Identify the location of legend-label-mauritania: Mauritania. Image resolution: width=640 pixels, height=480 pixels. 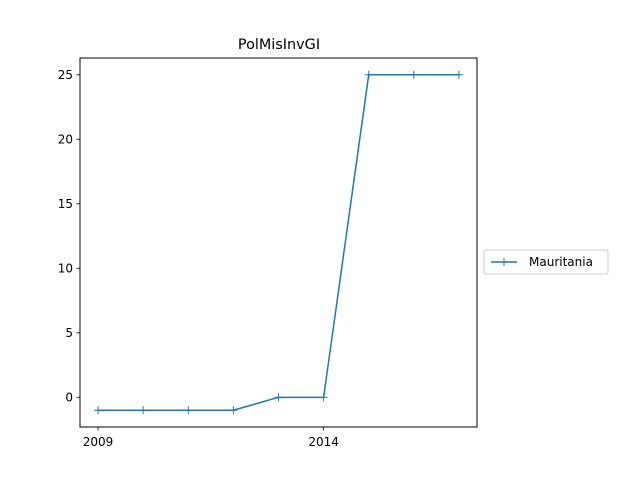
(561, 262).